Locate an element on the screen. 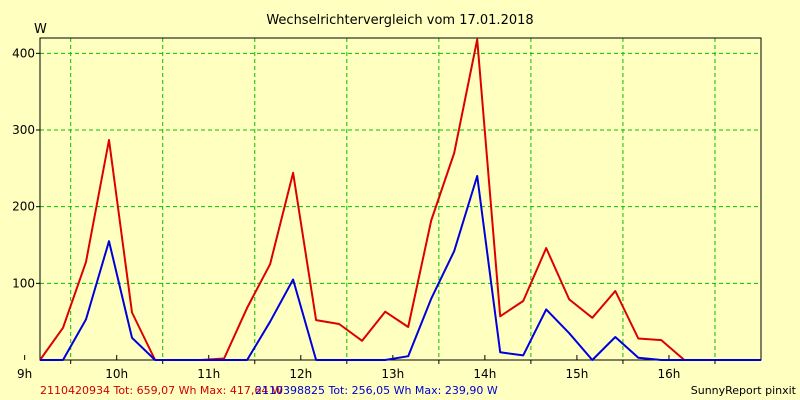  x-tick-label: 13h is located at coordinates (392, 374).